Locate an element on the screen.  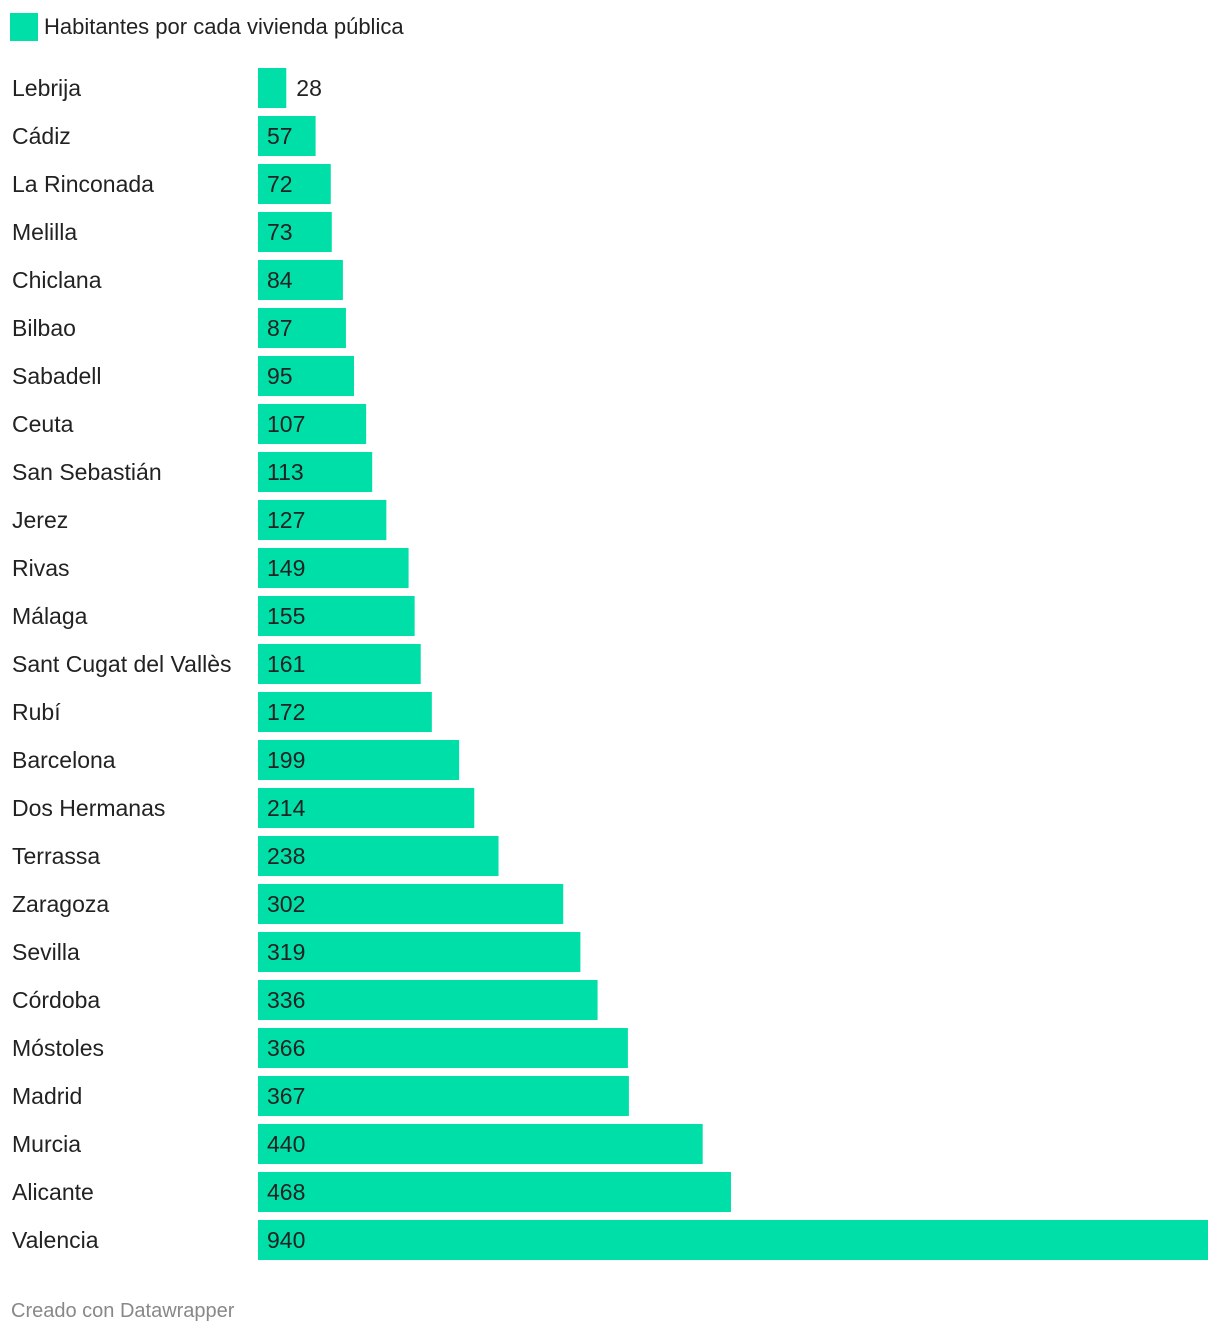
category-label: Dos Hermanas is located at coordinates (88, 808).